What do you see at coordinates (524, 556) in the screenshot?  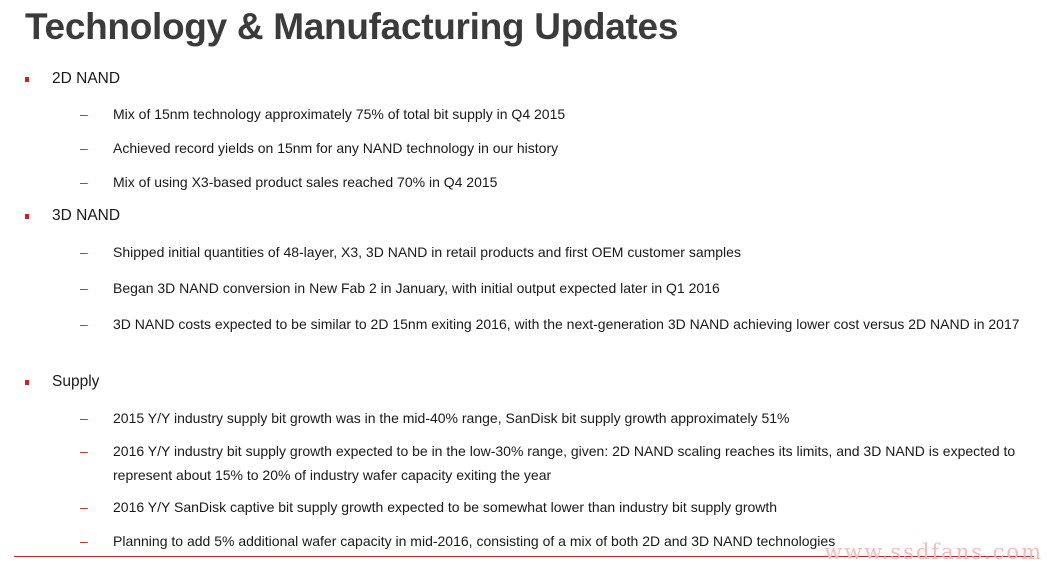 I see `footer-divider` at bounding box center [524, 556].